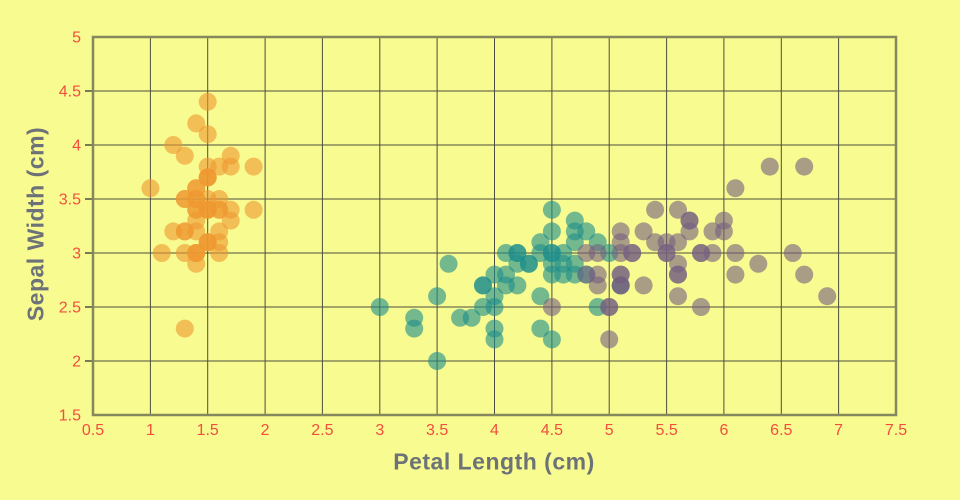 This screenshot has width=960, height=500. What do you see at coordinates (609, 430) in the screenshot?
I see `x-tick-label: 5` at bounding box center [609, 430].